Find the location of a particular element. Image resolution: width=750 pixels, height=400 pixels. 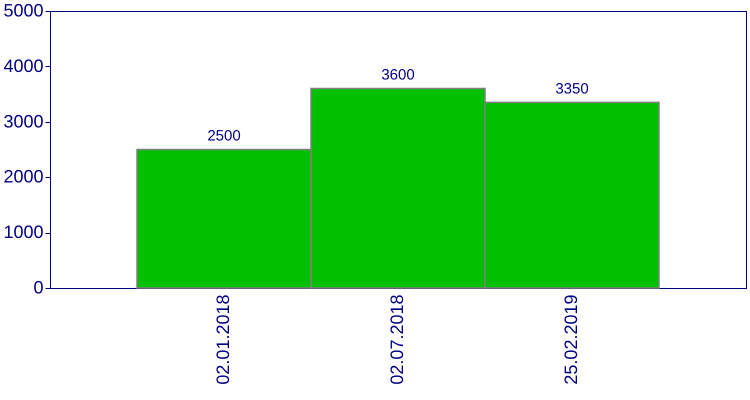

data-label: 2500 is located at coordinates (224, 136).